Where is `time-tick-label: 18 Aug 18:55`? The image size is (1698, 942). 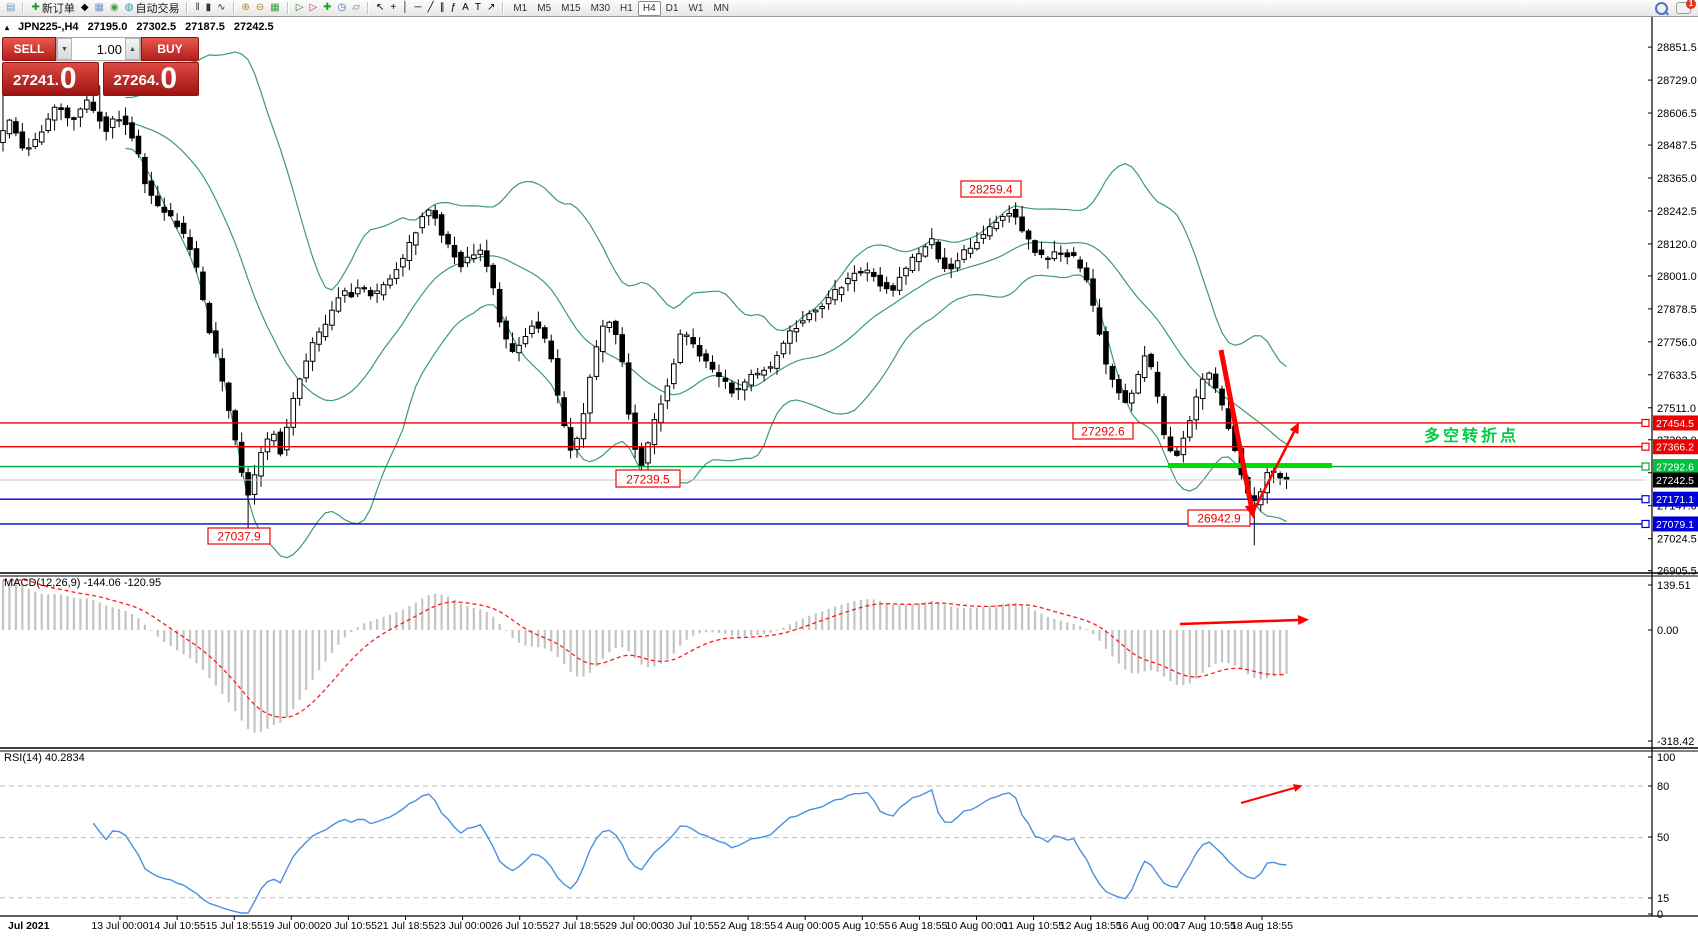
time-tick-label: 18 Aug 18:55 is located at coordinates (1262, 926).